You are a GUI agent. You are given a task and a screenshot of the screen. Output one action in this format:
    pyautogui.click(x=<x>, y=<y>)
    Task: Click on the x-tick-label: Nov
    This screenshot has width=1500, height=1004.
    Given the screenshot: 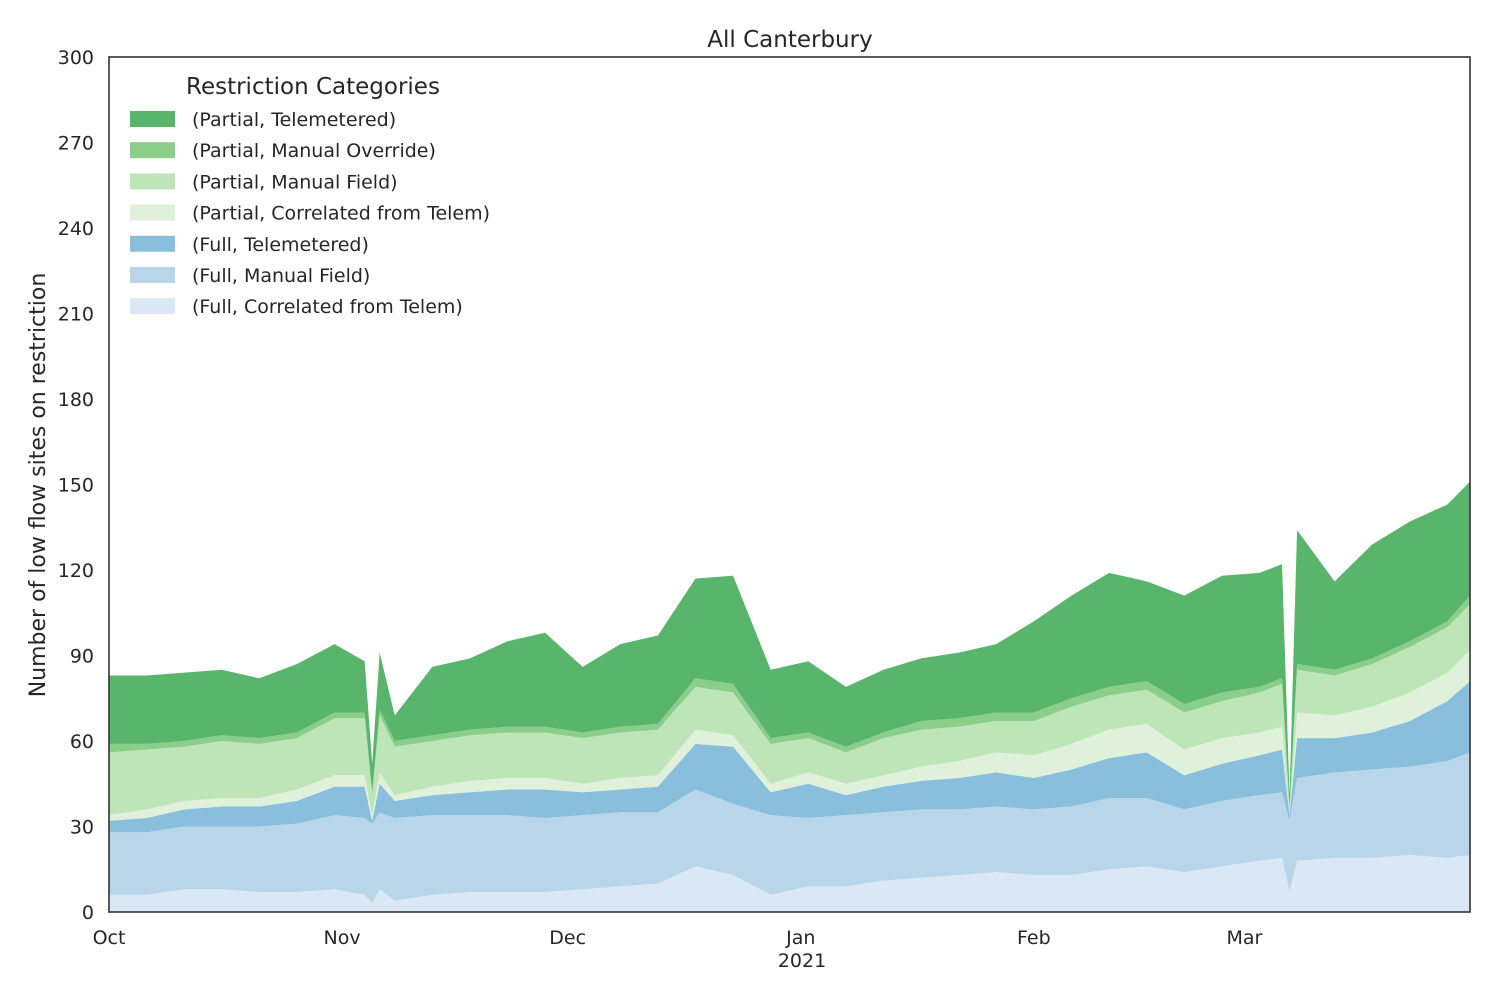 What is the action you would take?
    pyautogui.click(x=342, y=938)
    